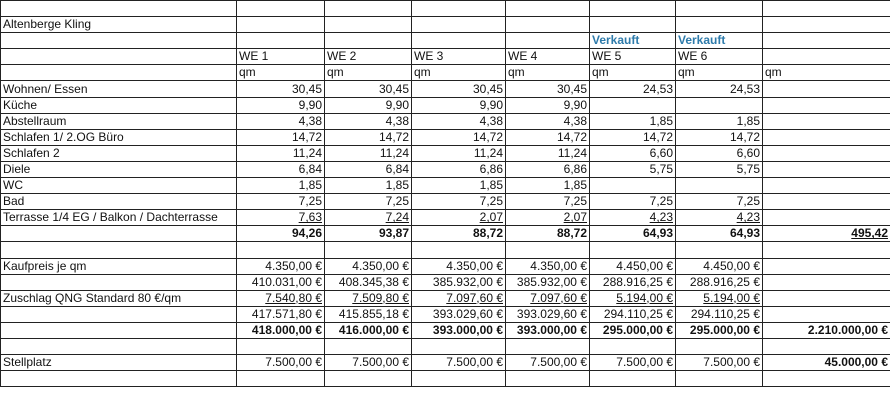 This screenshot has width=890, height=400. Describe the element at coordinates (632, 298) in the screenshot. I see `cell: 5.194,00 €` at that location.